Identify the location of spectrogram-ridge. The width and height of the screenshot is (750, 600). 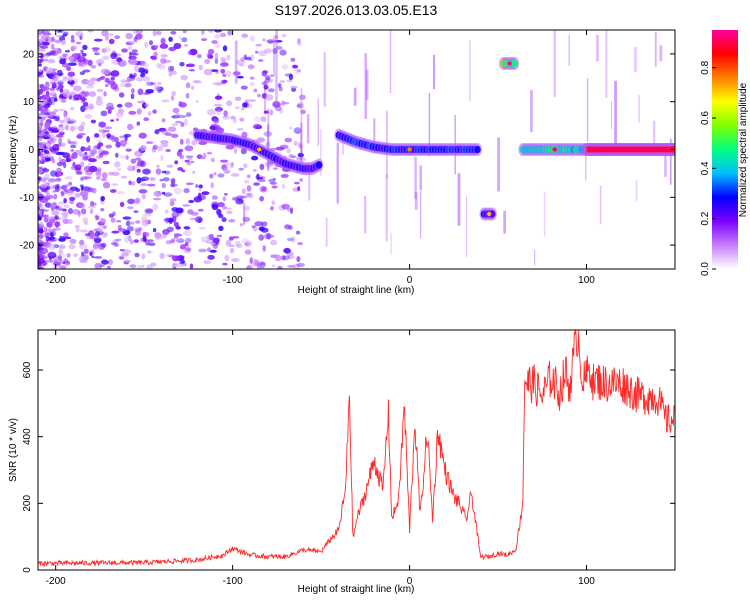
(554, 149).